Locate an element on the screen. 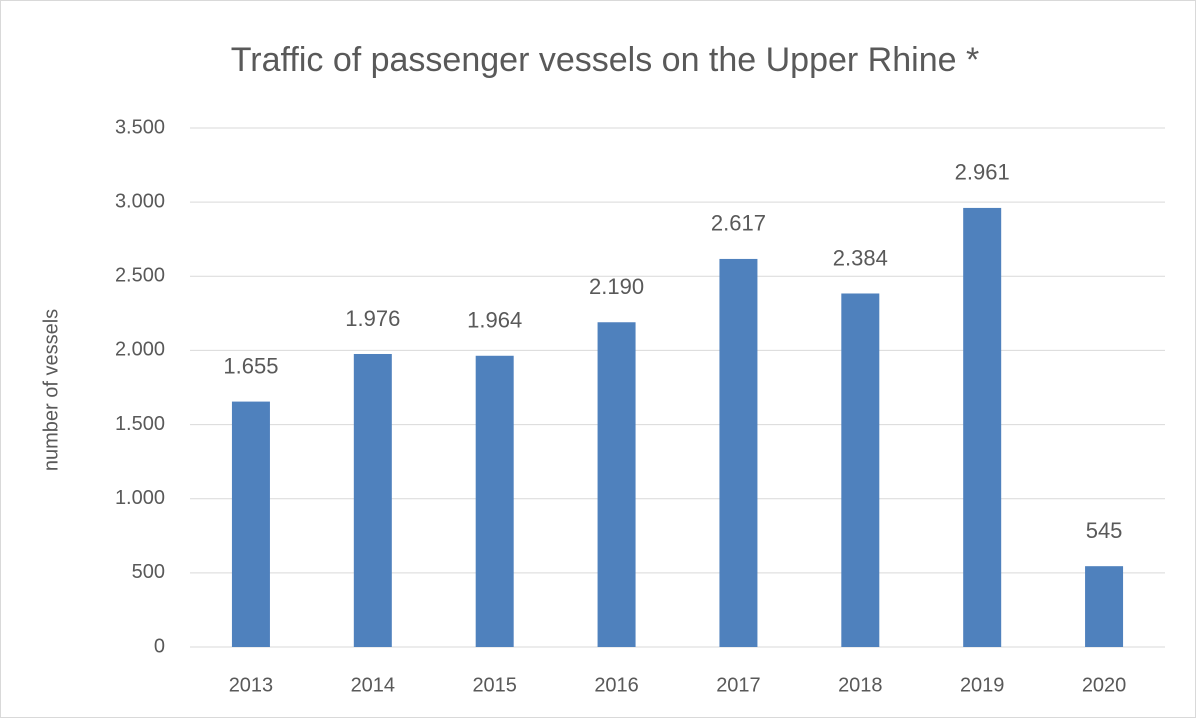 This screenshot has height=718, width=1196. y-tick-label: 1.500 is located at coordinates (140, 424).